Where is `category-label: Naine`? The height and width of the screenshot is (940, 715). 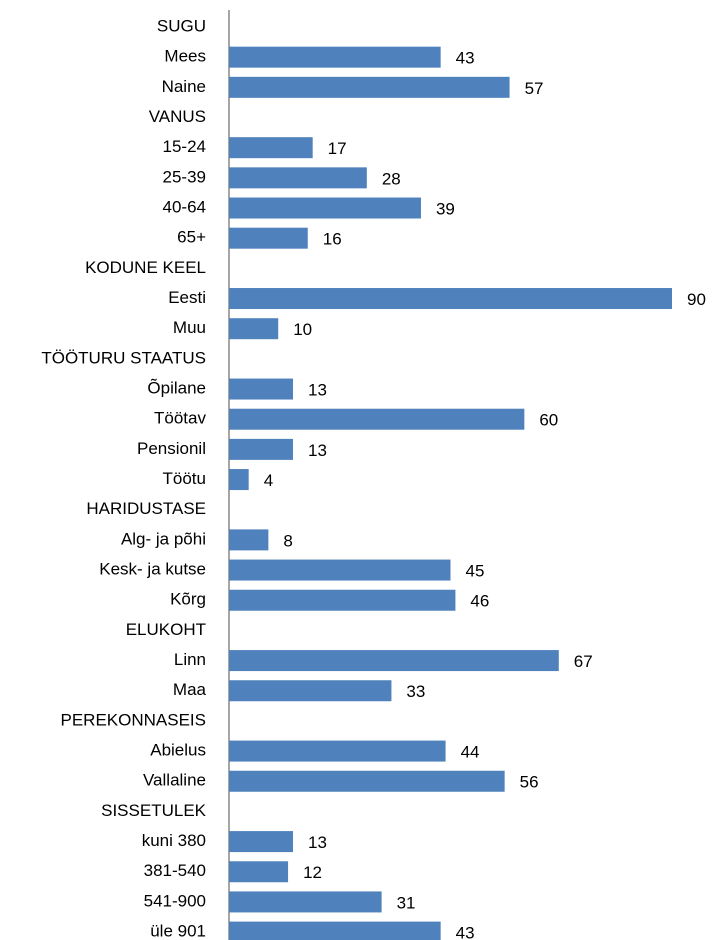 category-label: Naine is located at coordinates (184, 86).